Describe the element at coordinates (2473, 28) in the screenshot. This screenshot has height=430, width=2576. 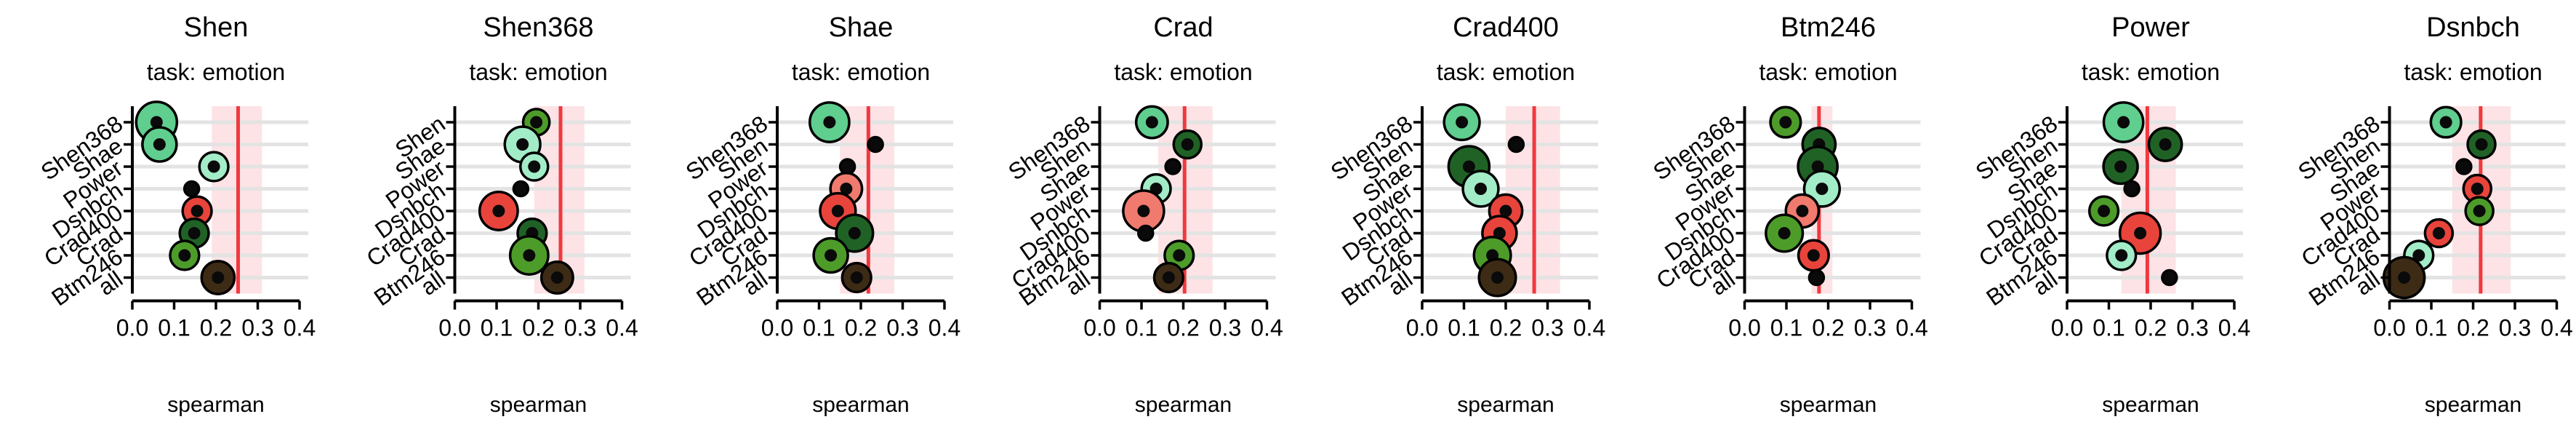
I see `panel-title: Dsnbch` at that location.